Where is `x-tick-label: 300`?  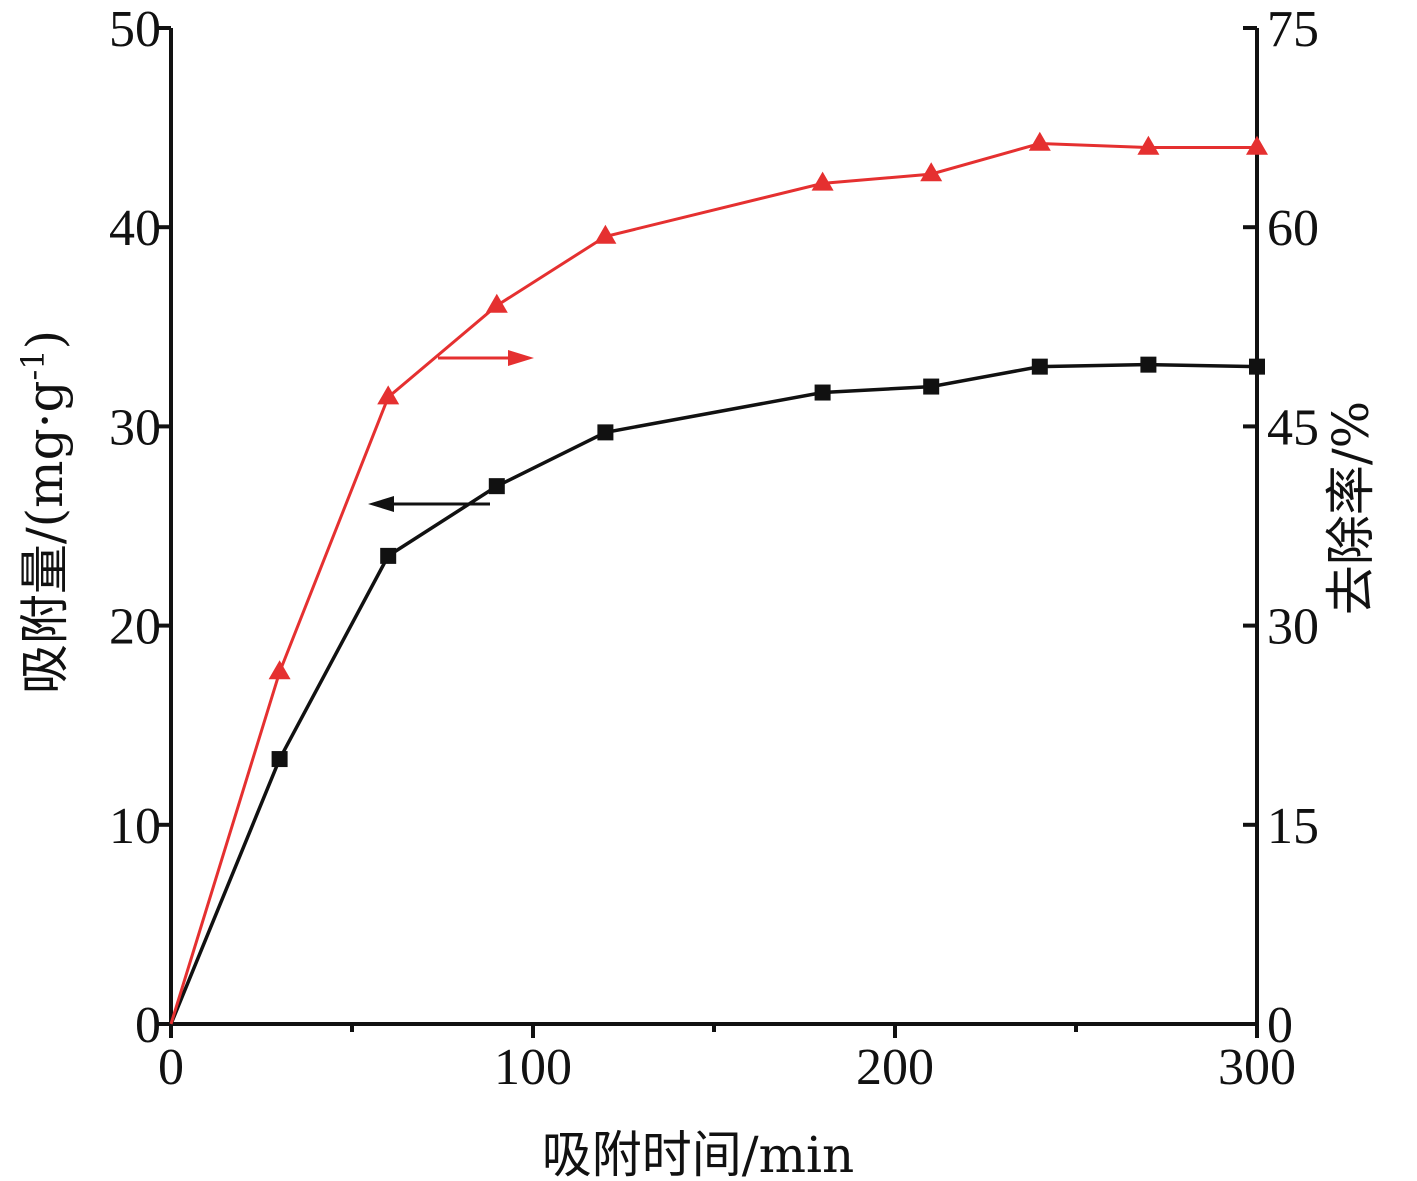 x-tick-label: 300 is located at coordinates (1257, 1067).